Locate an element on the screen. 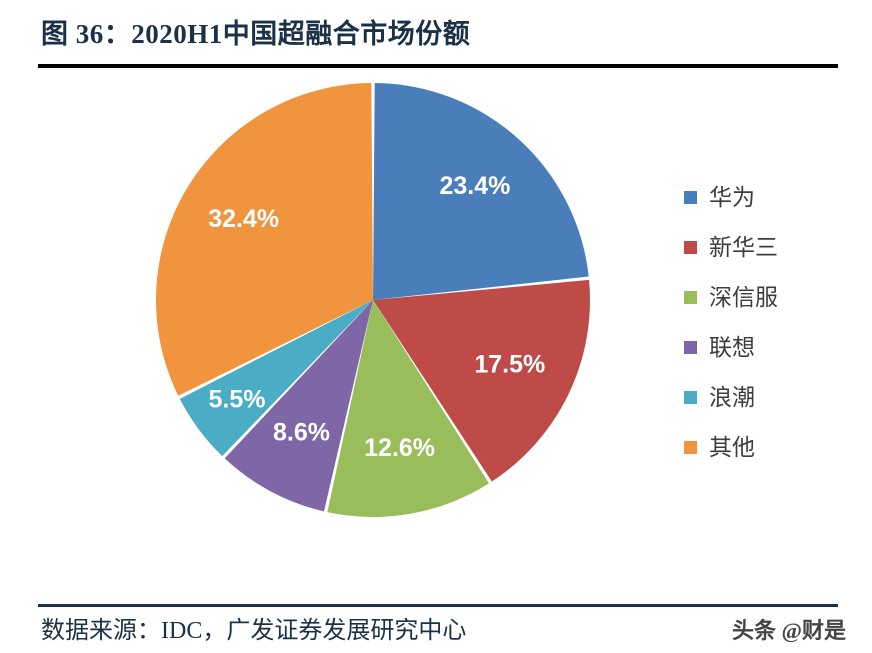 The height and width of the screenshot is (653, 872). pie-slice-value-label: 17.5% is located at coordinates (509, 365).